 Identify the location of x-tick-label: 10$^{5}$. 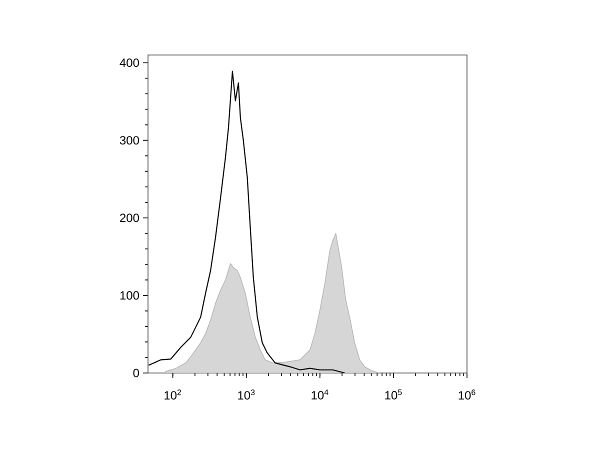
(393, 395).